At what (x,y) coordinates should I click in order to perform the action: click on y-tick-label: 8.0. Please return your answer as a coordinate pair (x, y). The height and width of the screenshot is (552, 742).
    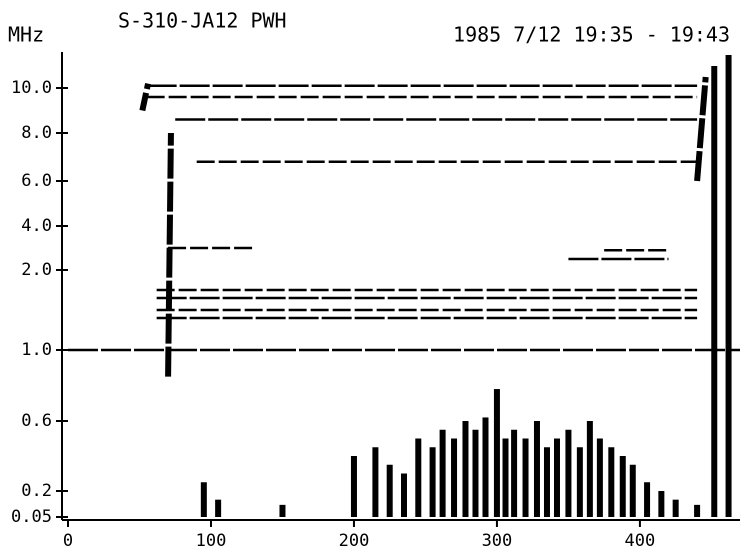
    Looking at the image, I should click on (36, 133).